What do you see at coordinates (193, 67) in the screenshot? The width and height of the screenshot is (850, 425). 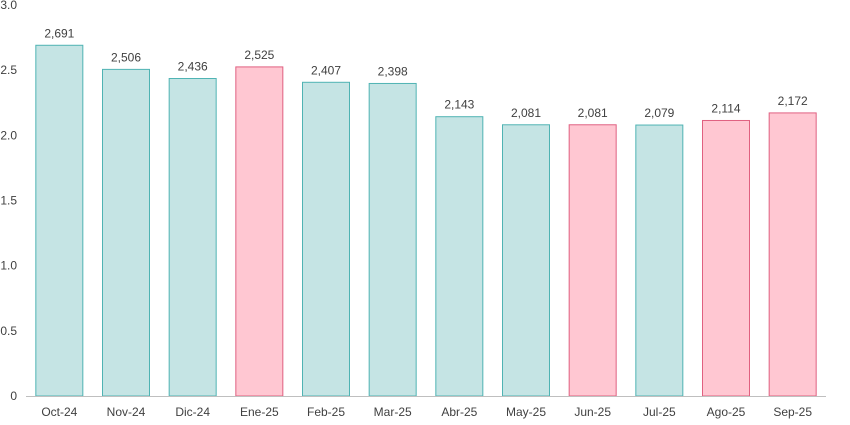 I see `data-label: 2,436` at bounding box center [193, 67].